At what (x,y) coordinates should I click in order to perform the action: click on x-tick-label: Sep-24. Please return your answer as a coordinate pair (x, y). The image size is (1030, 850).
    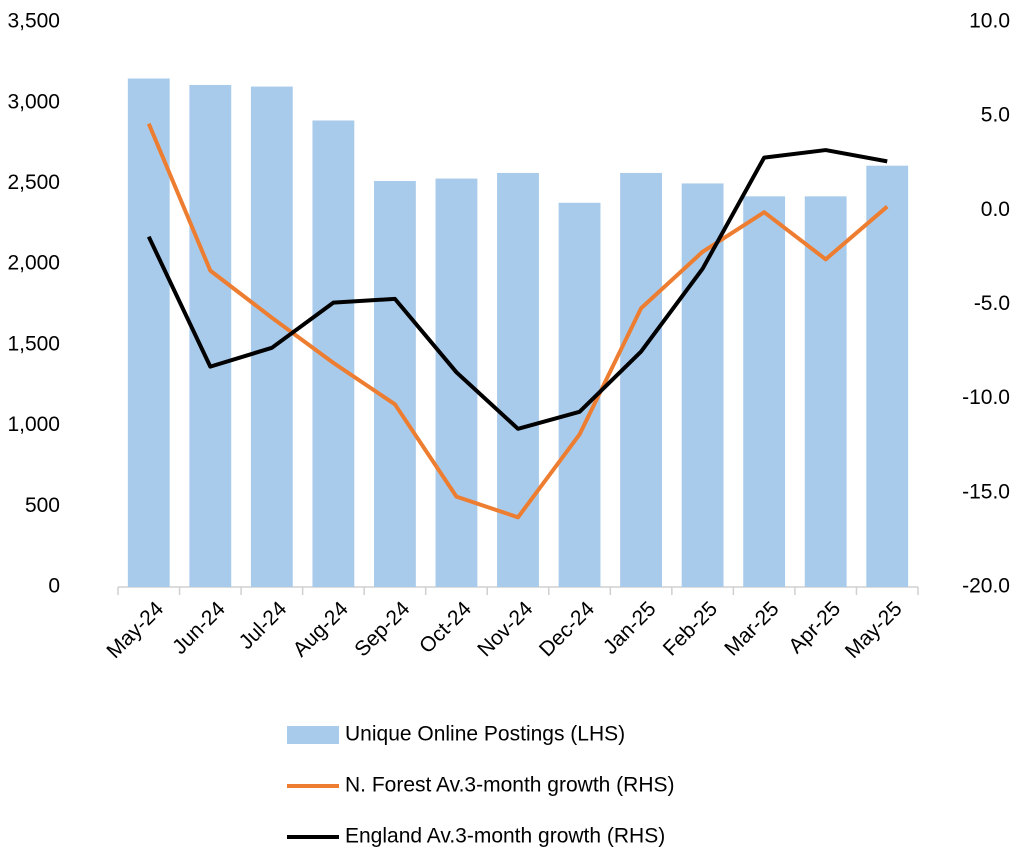
    Looking at the image, I should click on (382, 629).